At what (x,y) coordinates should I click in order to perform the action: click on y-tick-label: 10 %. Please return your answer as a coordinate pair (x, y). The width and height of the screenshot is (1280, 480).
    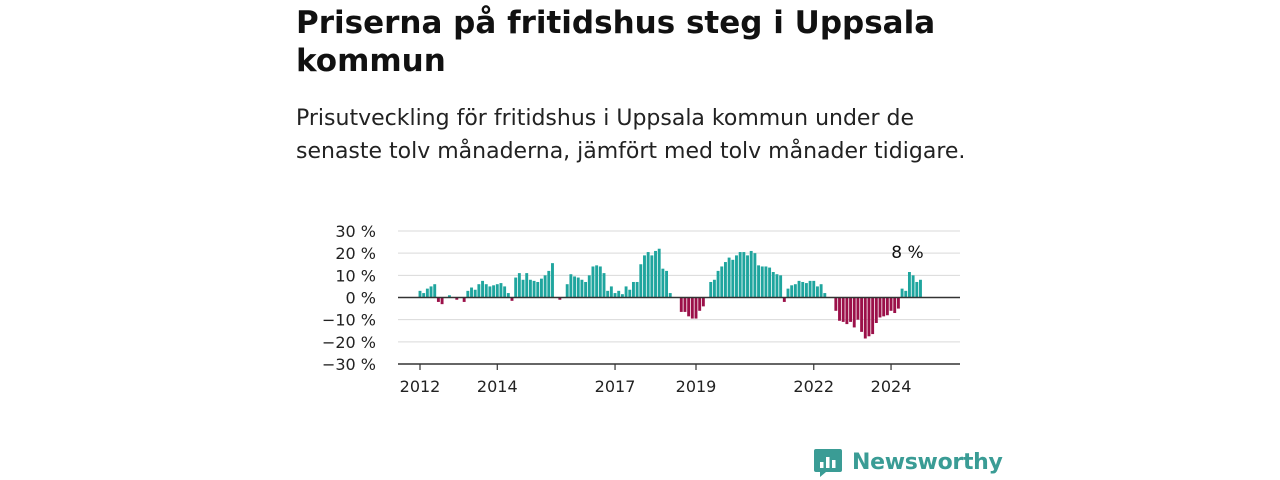
    Looking at the image, I should click on (355, 275).